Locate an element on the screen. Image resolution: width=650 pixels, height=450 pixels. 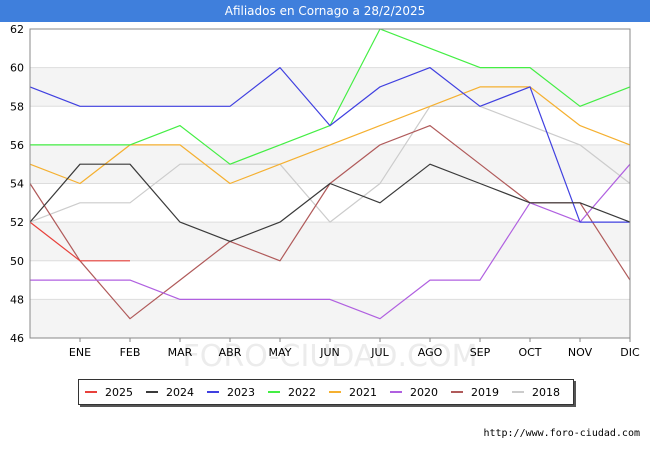
x-tick-label: ABR is located at coordinates (230, 352).